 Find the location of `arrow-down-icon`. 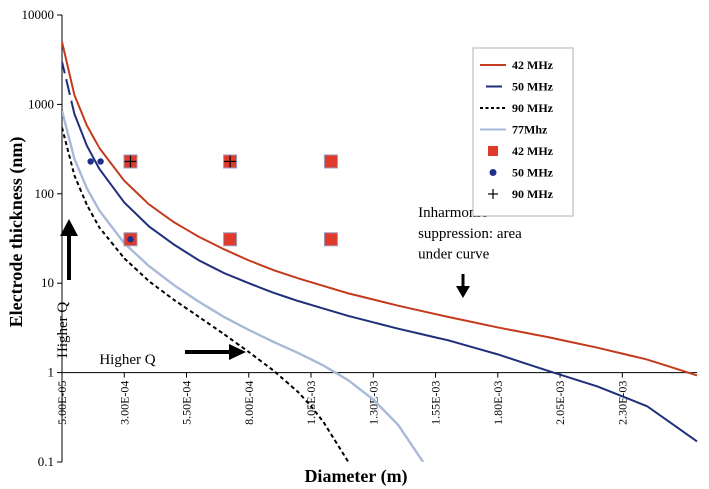

arrow-down-icon is located at coordinates (463, 286).